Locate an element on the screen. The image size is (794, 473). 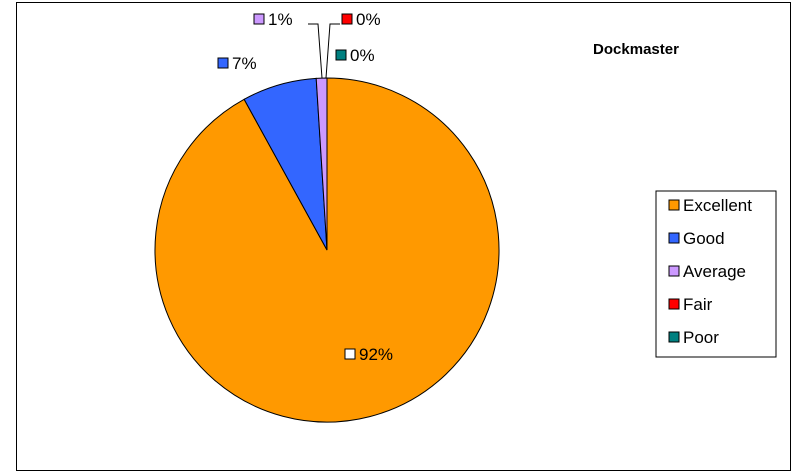
legend: Excellent Good Average Fair Poor is located at coordinates (716, 274).